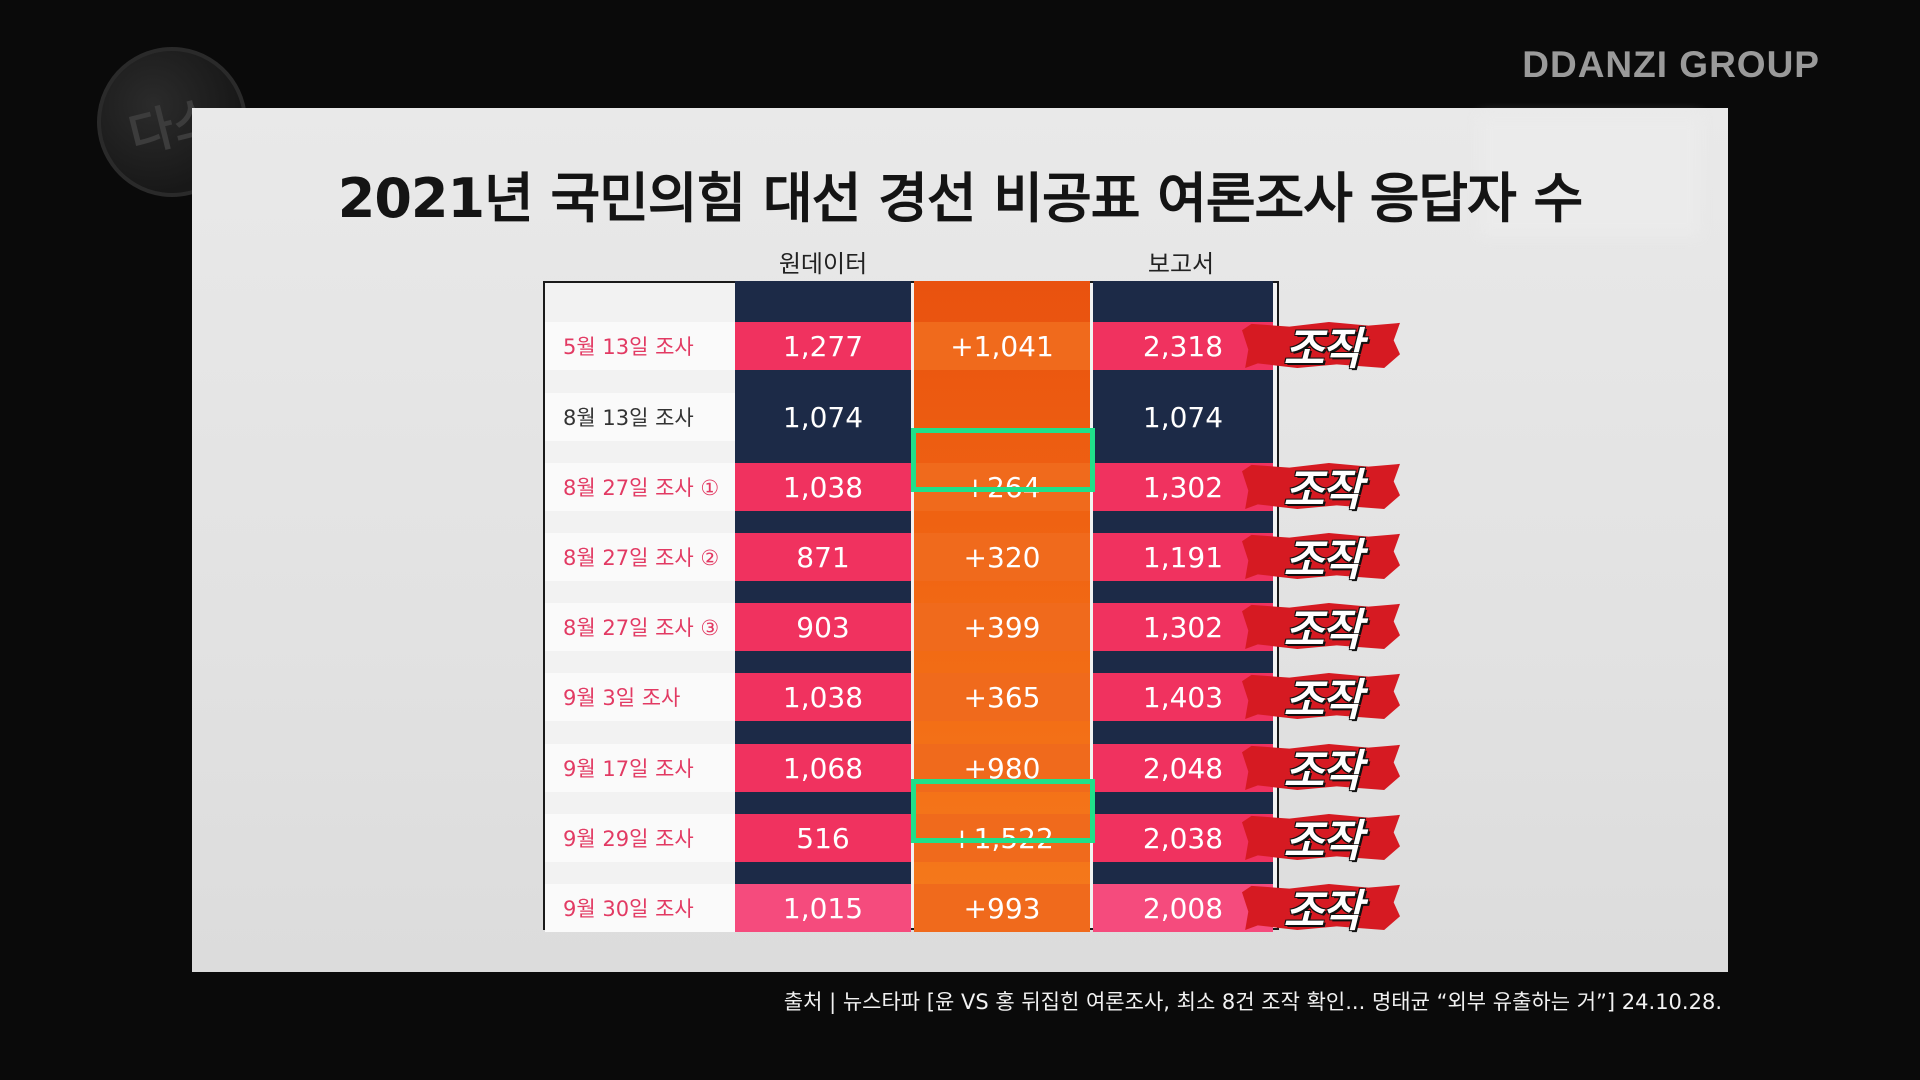 This screenshot has width=1920, height=1080. What do you see at coordinates (1002, 627) in the screenshot?
I see `diff-value: +399` at bounding box center [1002, 627].